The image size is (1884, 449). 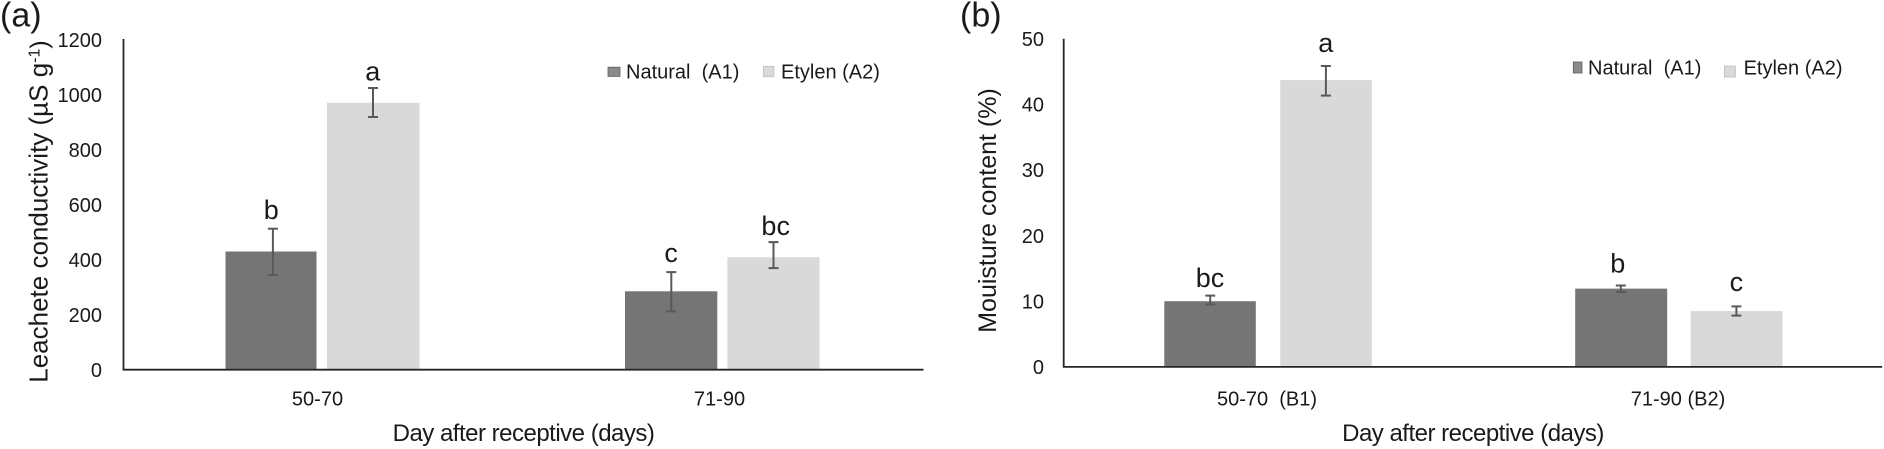 I want to click on svg-text: 50-70 (B1), so click(x=1267, y=400).